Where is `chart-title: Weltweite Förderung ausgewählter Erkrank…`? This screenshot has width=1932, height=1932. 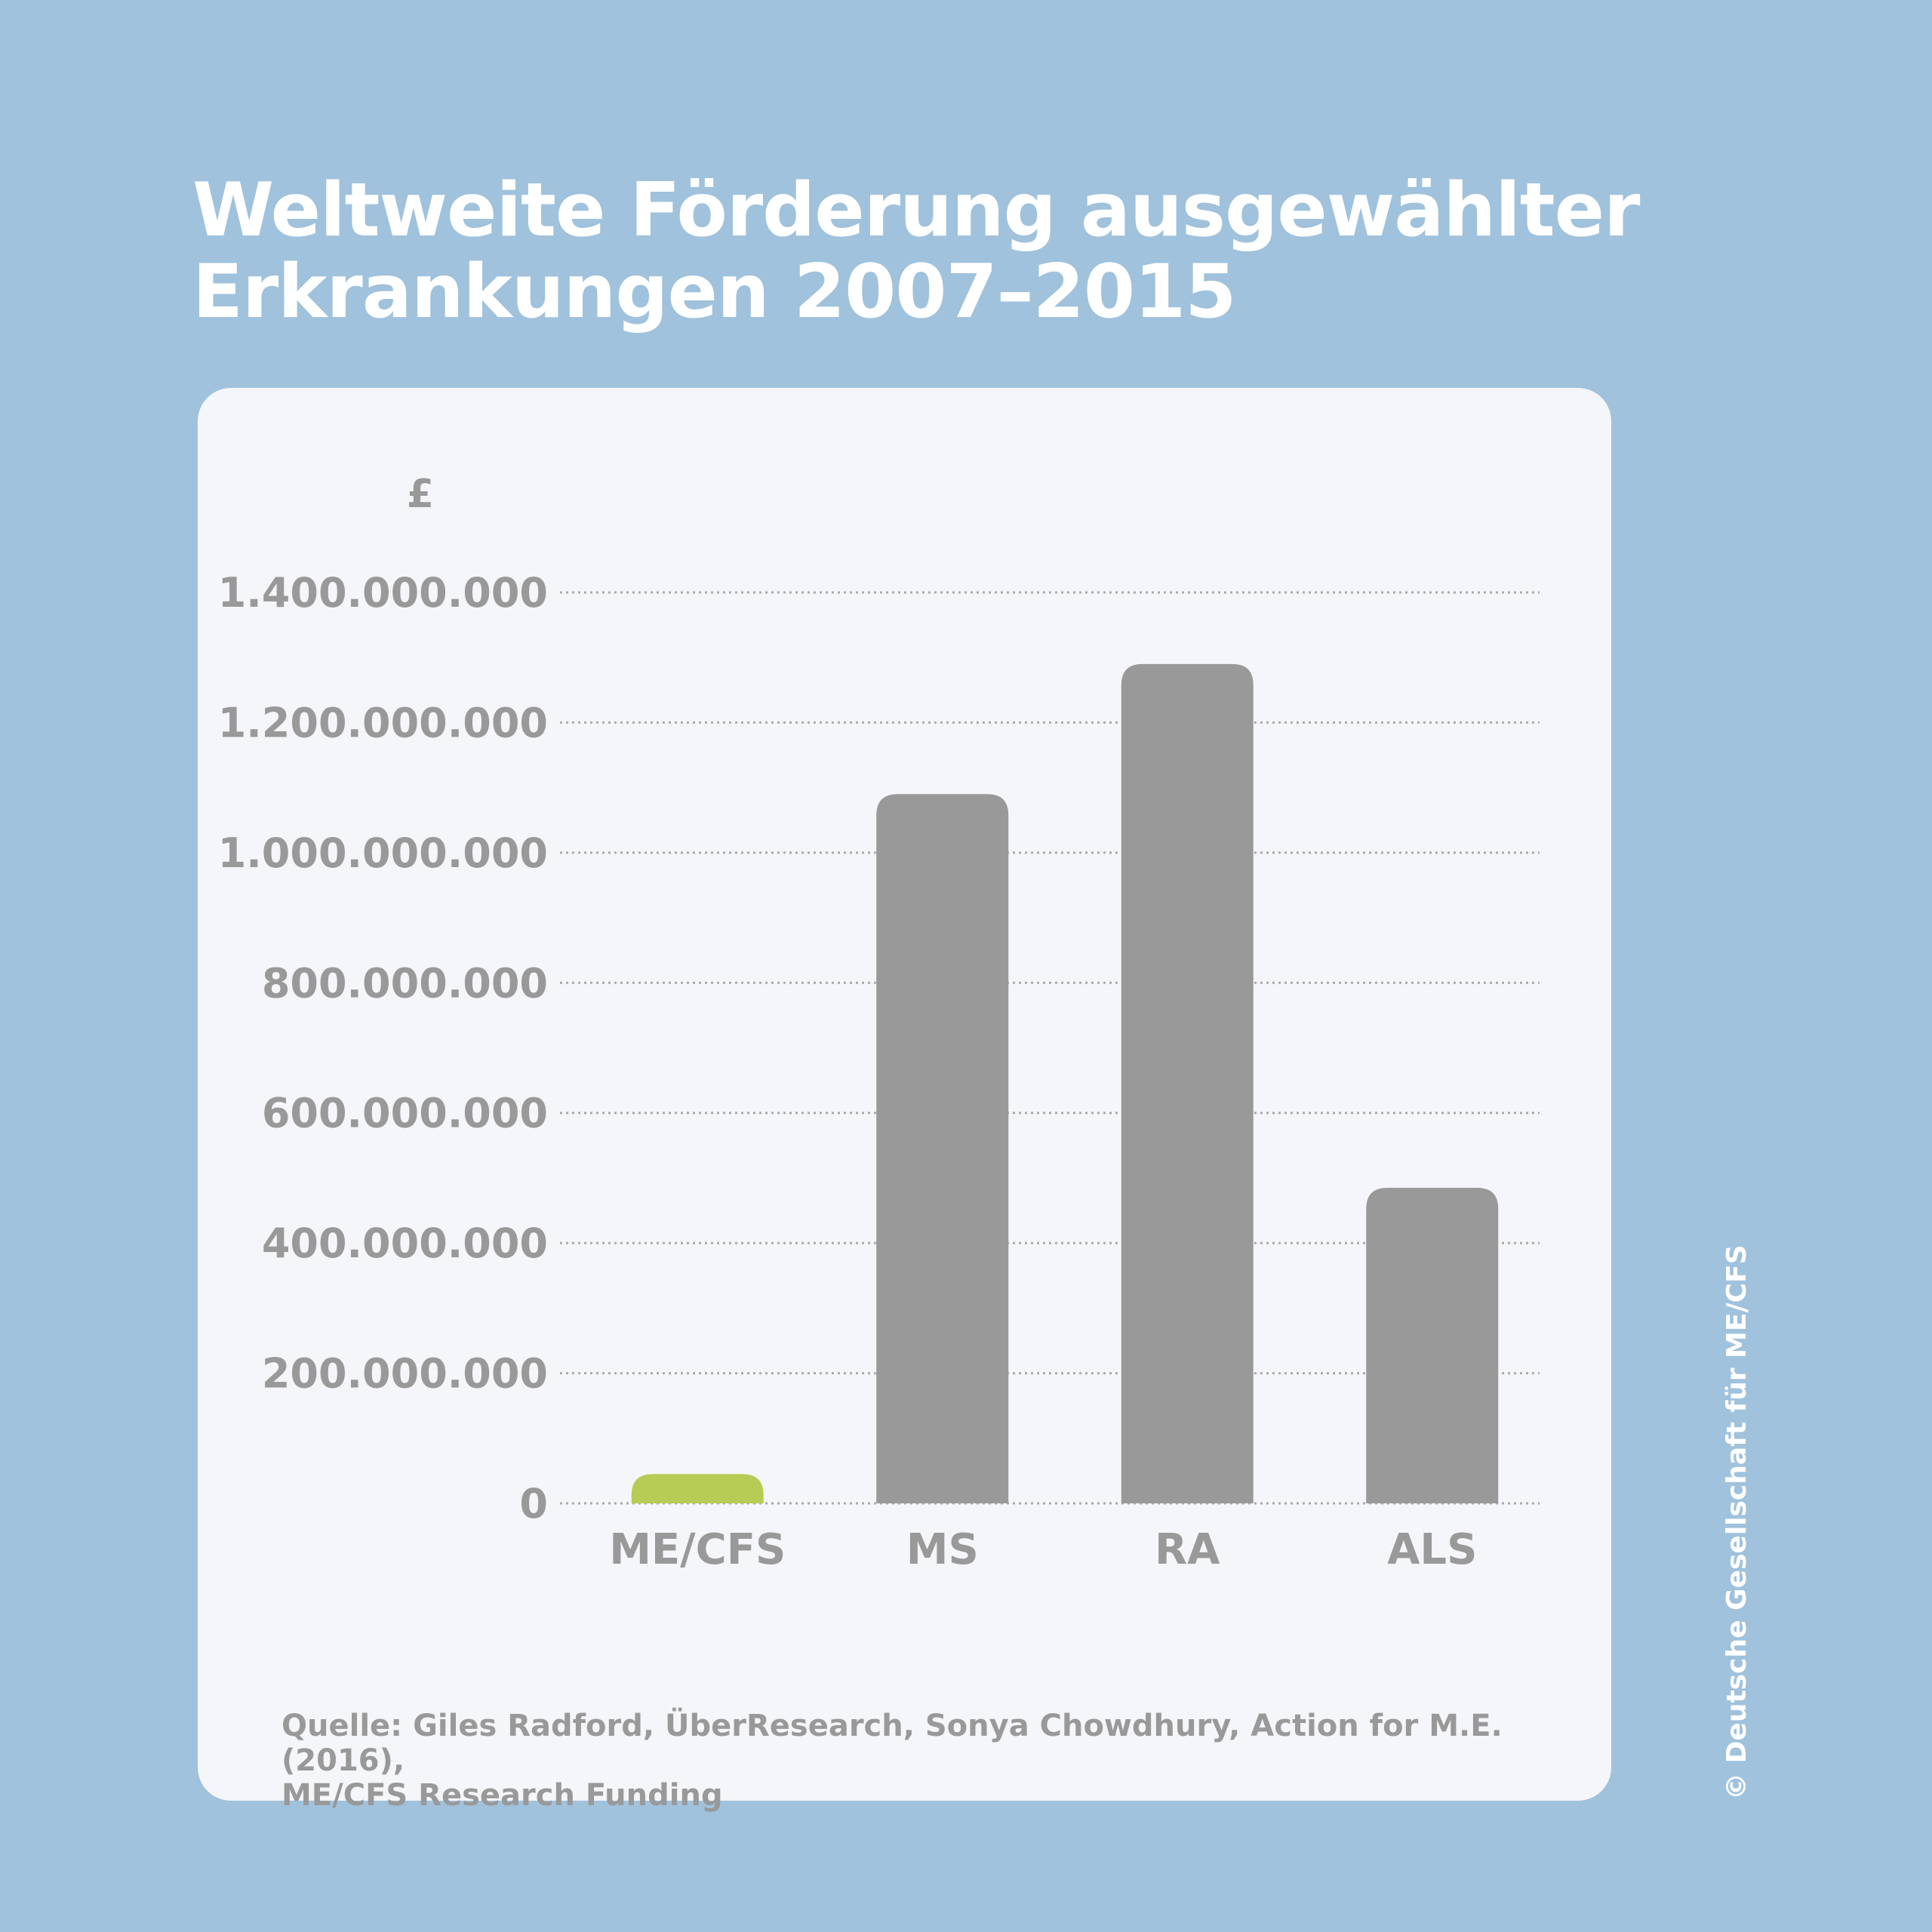
chart-title: Weltweite Förderung ausgewählter Erkrank… is located at coordinates (916, 251).